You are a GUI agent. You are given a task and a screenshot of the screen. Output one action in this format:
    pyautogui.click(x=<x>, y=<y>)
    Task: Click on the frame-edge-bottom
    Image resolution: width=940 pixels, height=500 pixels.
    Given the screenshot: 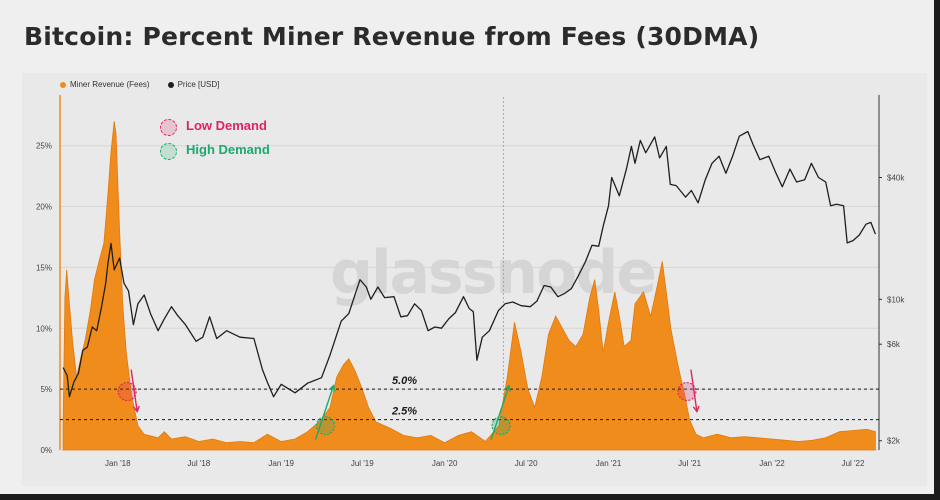 What is the action you would take?
    pyautogui.click(x=470, y=497)
    